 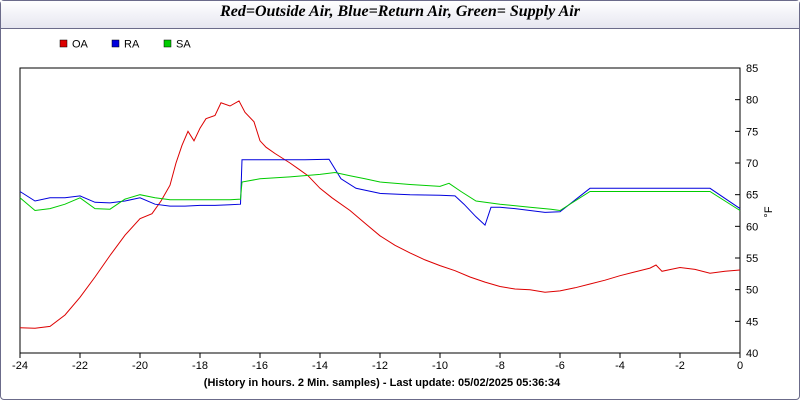 I want to click on legend-swatch-oa, so click(x=63, y=43).